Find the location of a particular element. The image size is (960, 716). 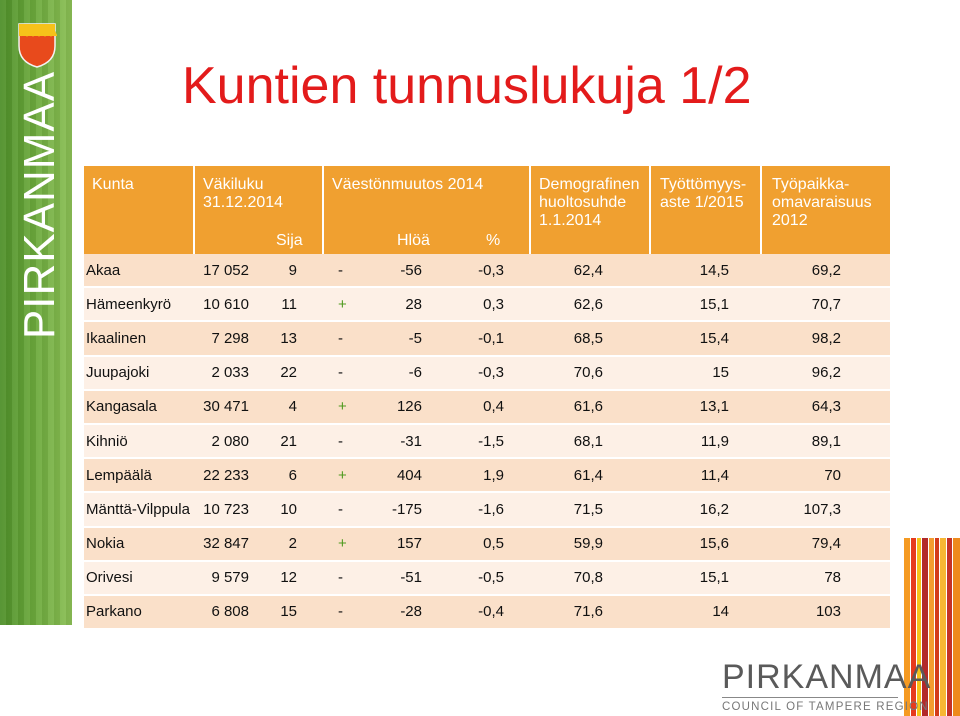

cell-omav: 103 is located at coordinates (828, 612).